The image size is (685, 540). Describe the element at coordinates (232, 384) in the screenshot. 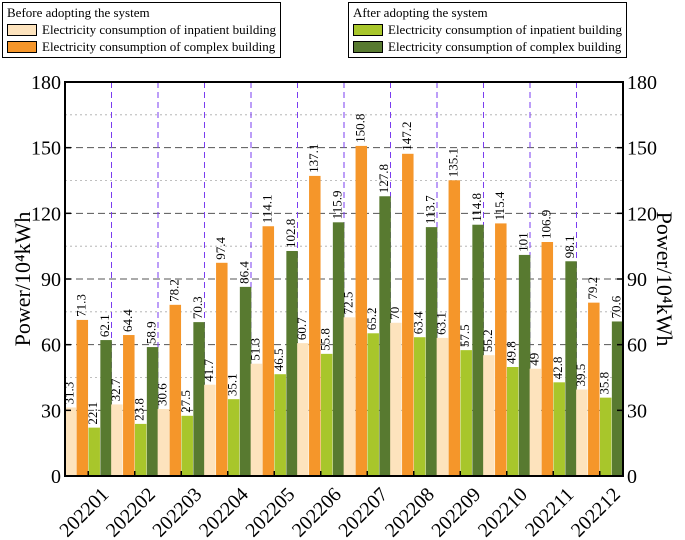

I see `bar-value-label: 35.1` at that location.